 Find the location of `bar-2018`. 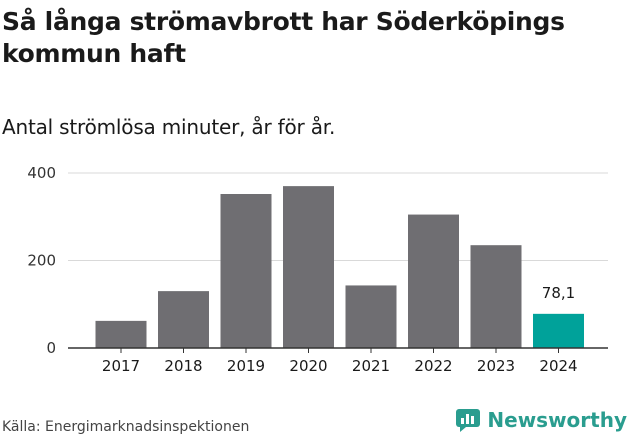

bar-2018 is located at coordinates (183, 319).